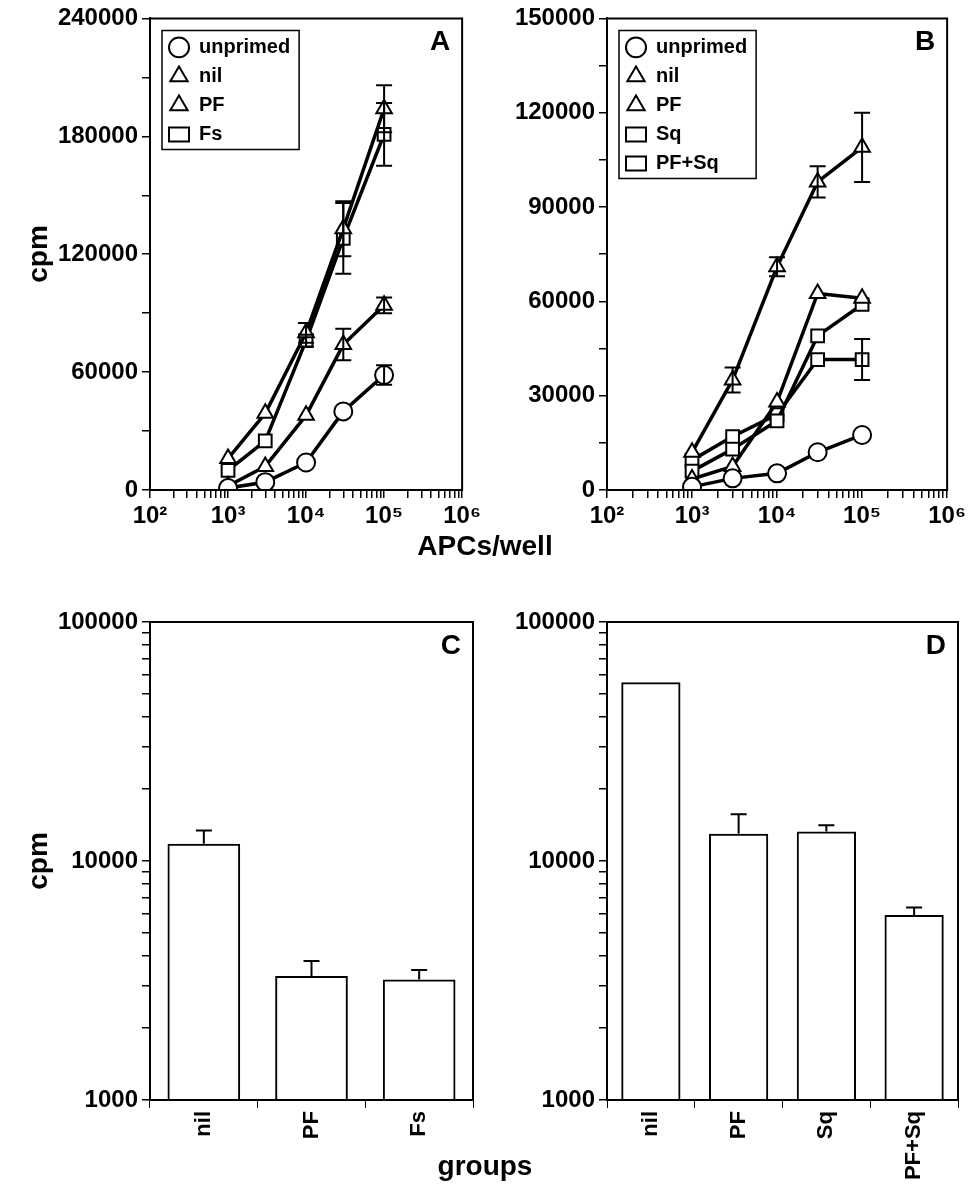 This screenshot has width=970, height=1193. What do you see at coordinates (669, 132) in the screenshot?
I see `legend-label: Sq` at bounding box center [669, 132].